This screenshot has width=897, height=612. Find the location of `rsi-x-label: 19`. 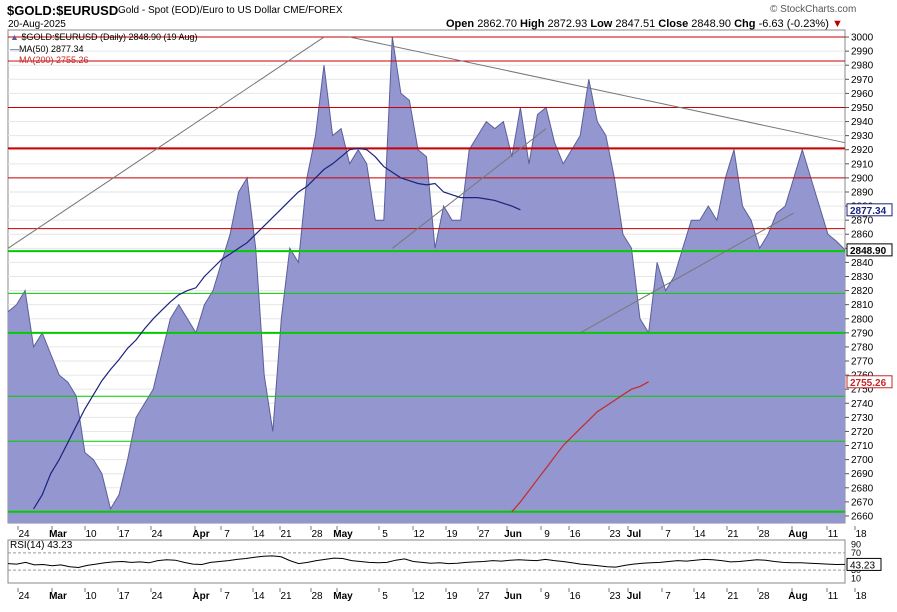

rsi-x-label: 19 is located at coordinates (452, 596).